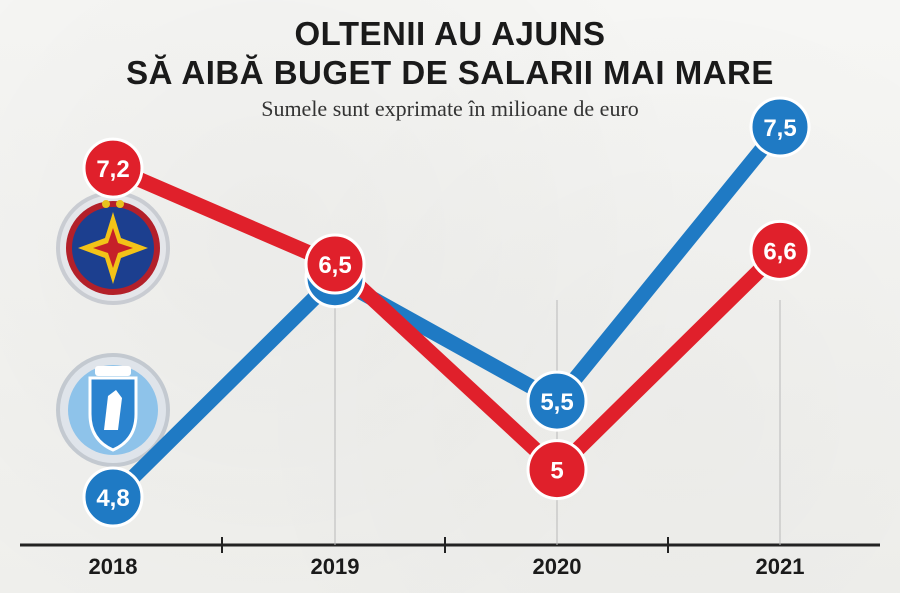 Image resolution: width=900 pixels, height=593 pixels. I want to click on data-label: 6,5, so click(334, 265).